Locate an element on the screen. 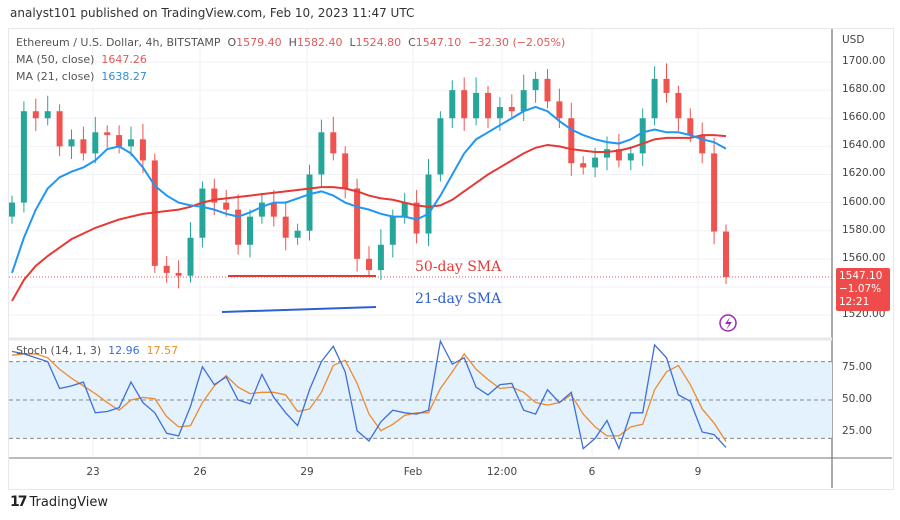  close-value: 1547.10 is located at coordinates (438, 42).